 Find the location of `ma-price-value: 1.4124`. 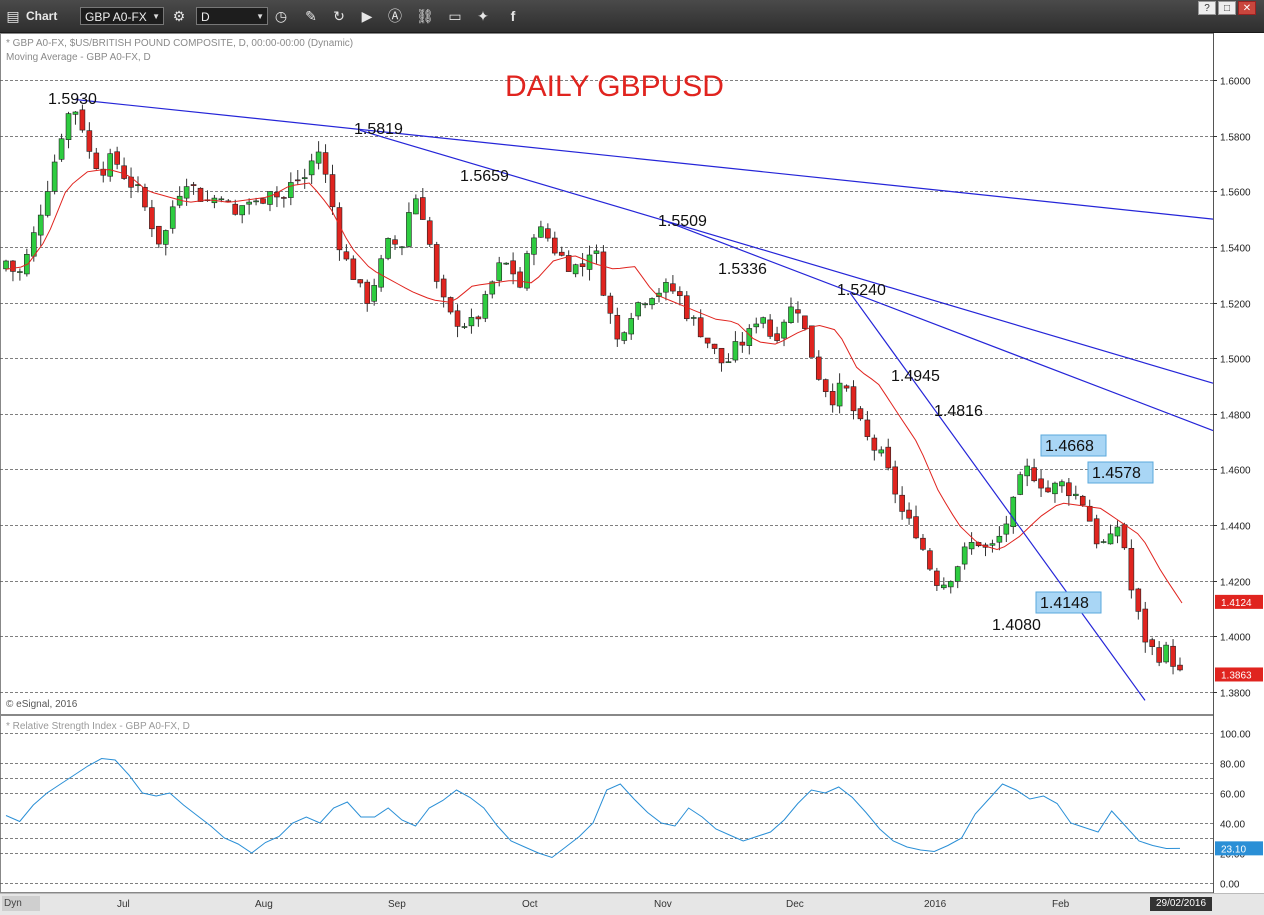

ma-price-value: 1.4124 is located at coordinates (1236, 603).